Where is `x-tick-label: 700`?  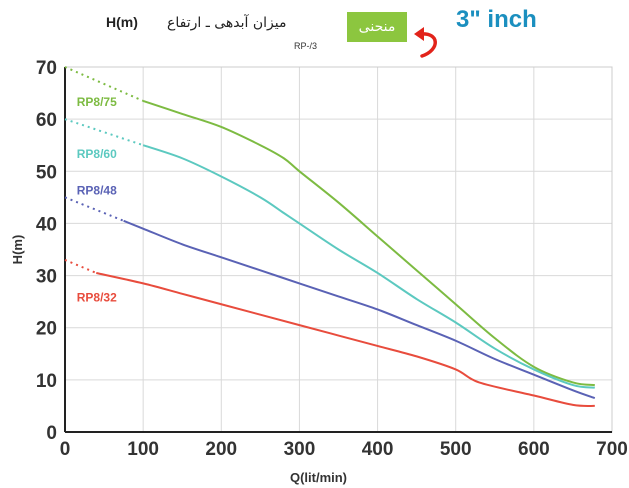
x-tick-label: 700 is located at coordinates (612, 449).